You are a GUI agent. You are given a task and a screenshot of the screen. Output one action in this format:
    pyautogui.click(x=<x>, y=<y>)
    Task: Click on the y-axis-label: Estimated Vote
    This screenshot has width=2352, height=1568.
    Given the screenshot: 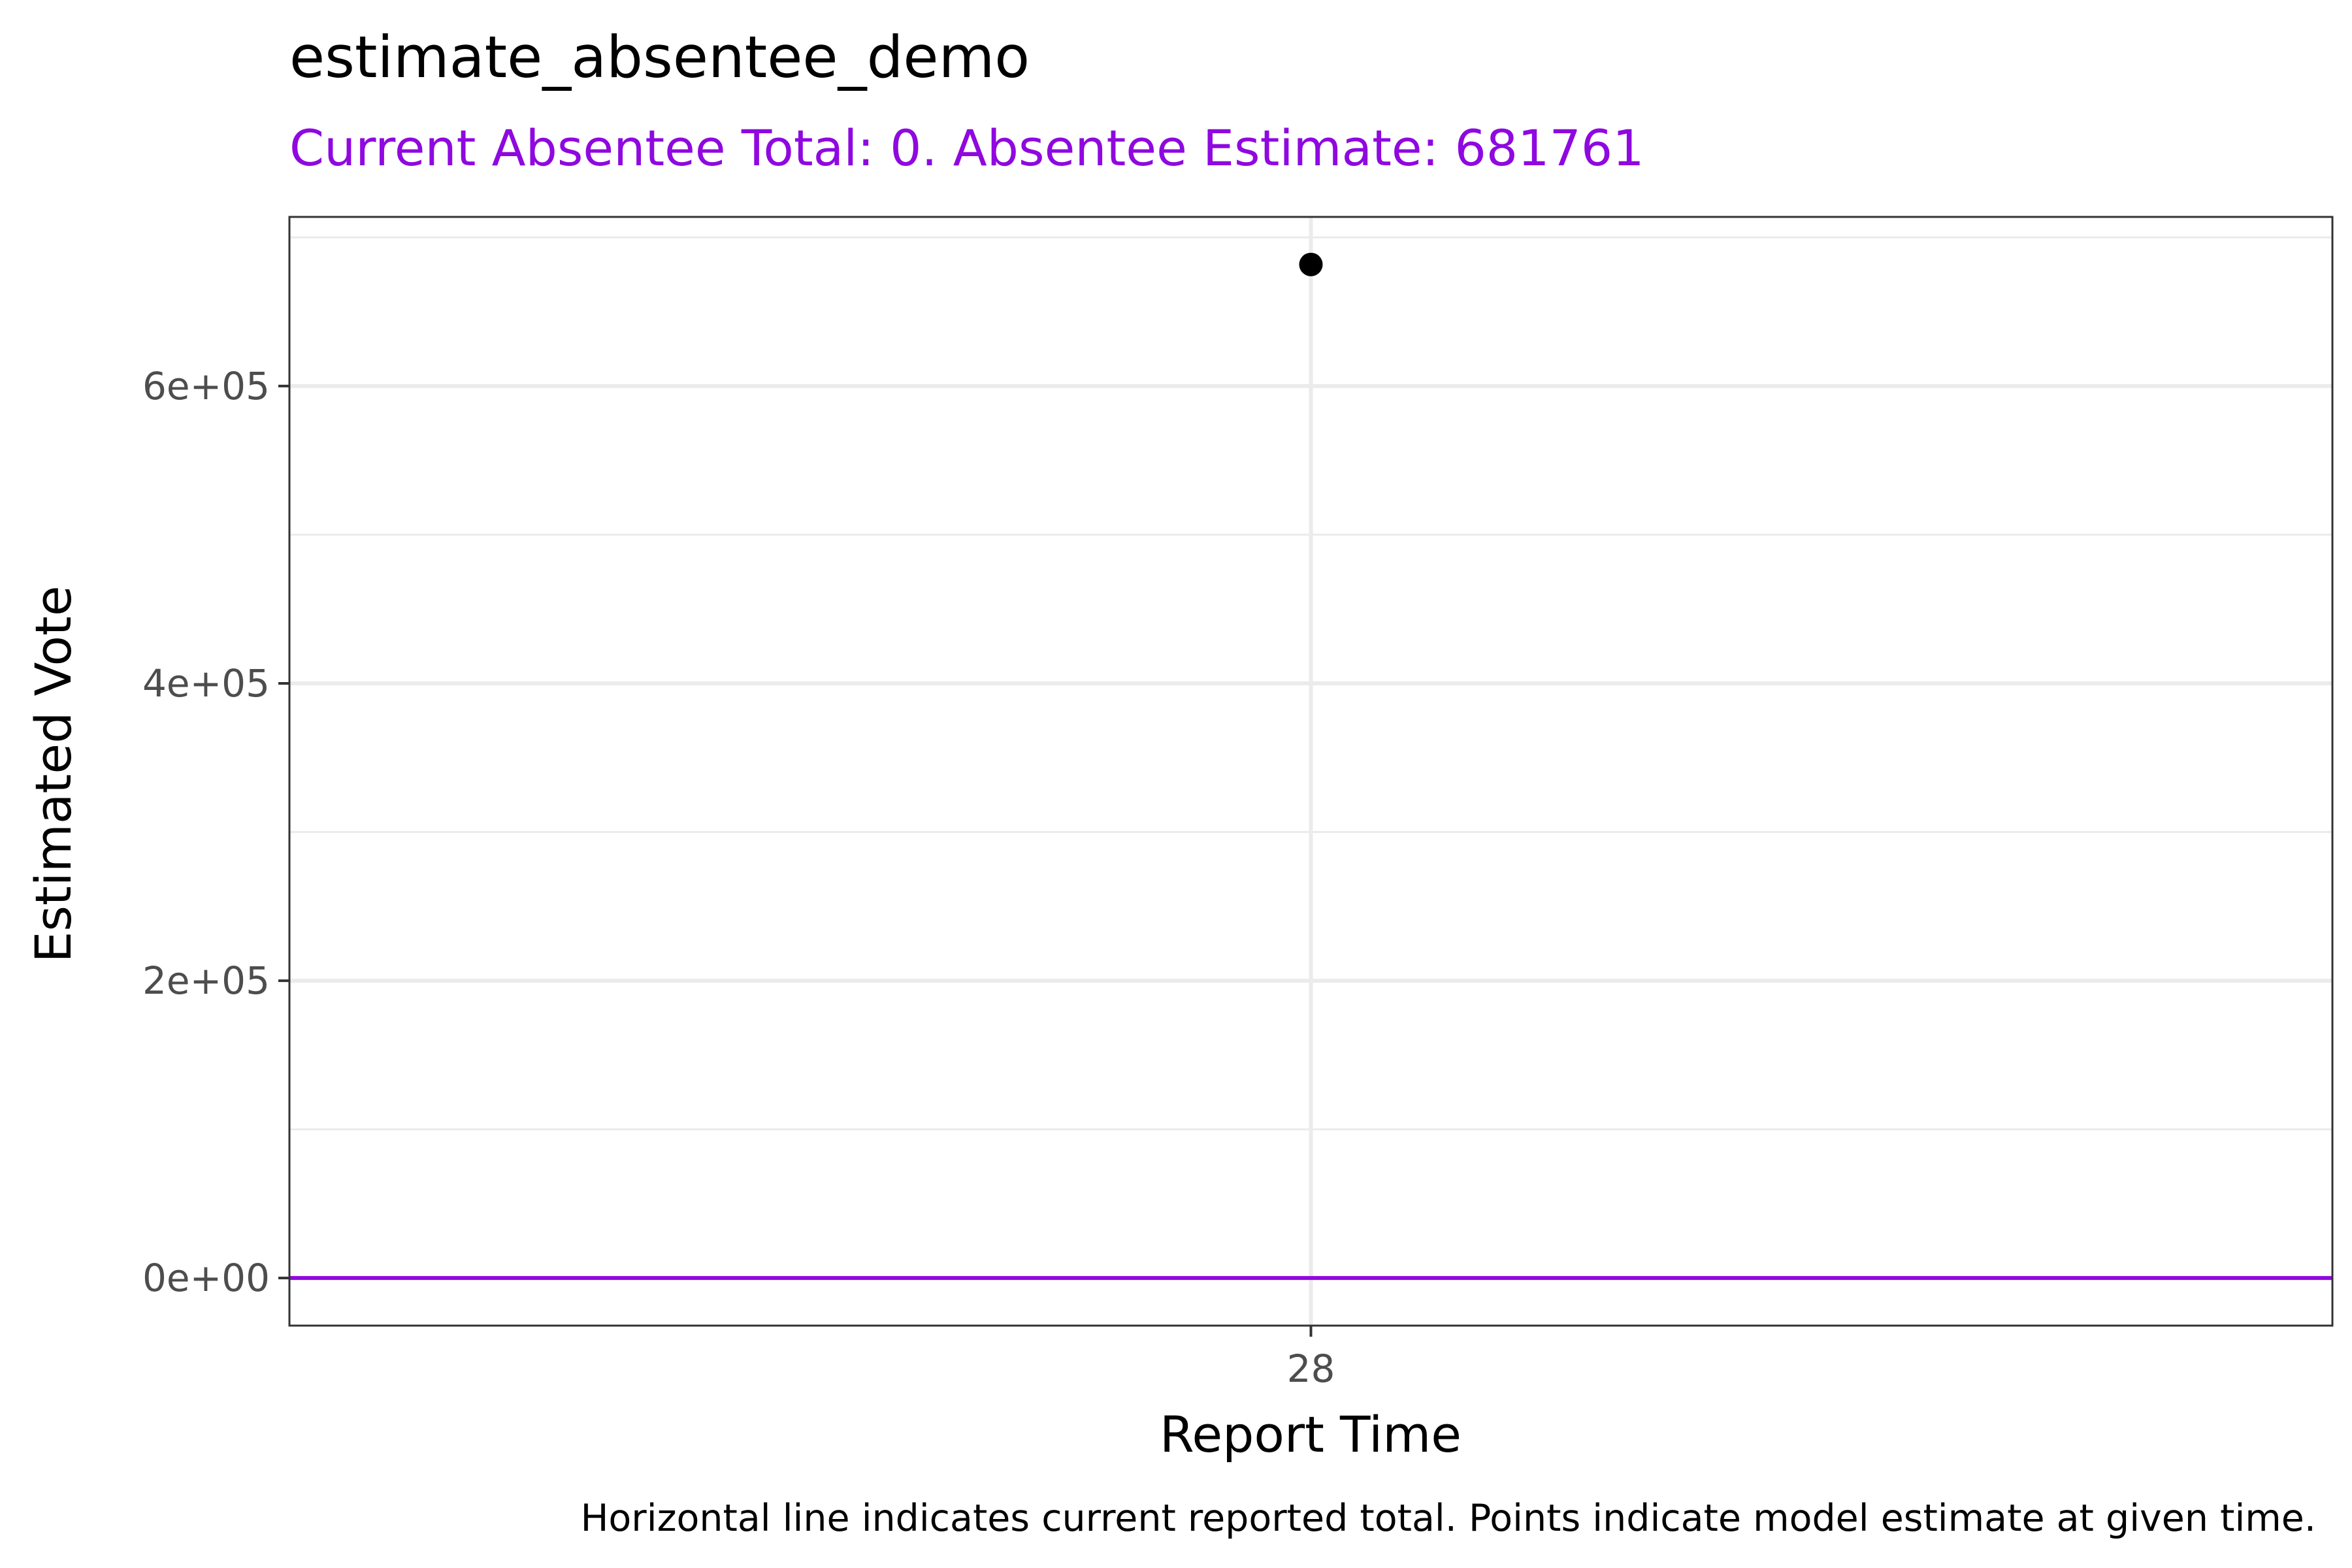 What is the action you would take?
    pyautogui.click(x=53, y=773)
    